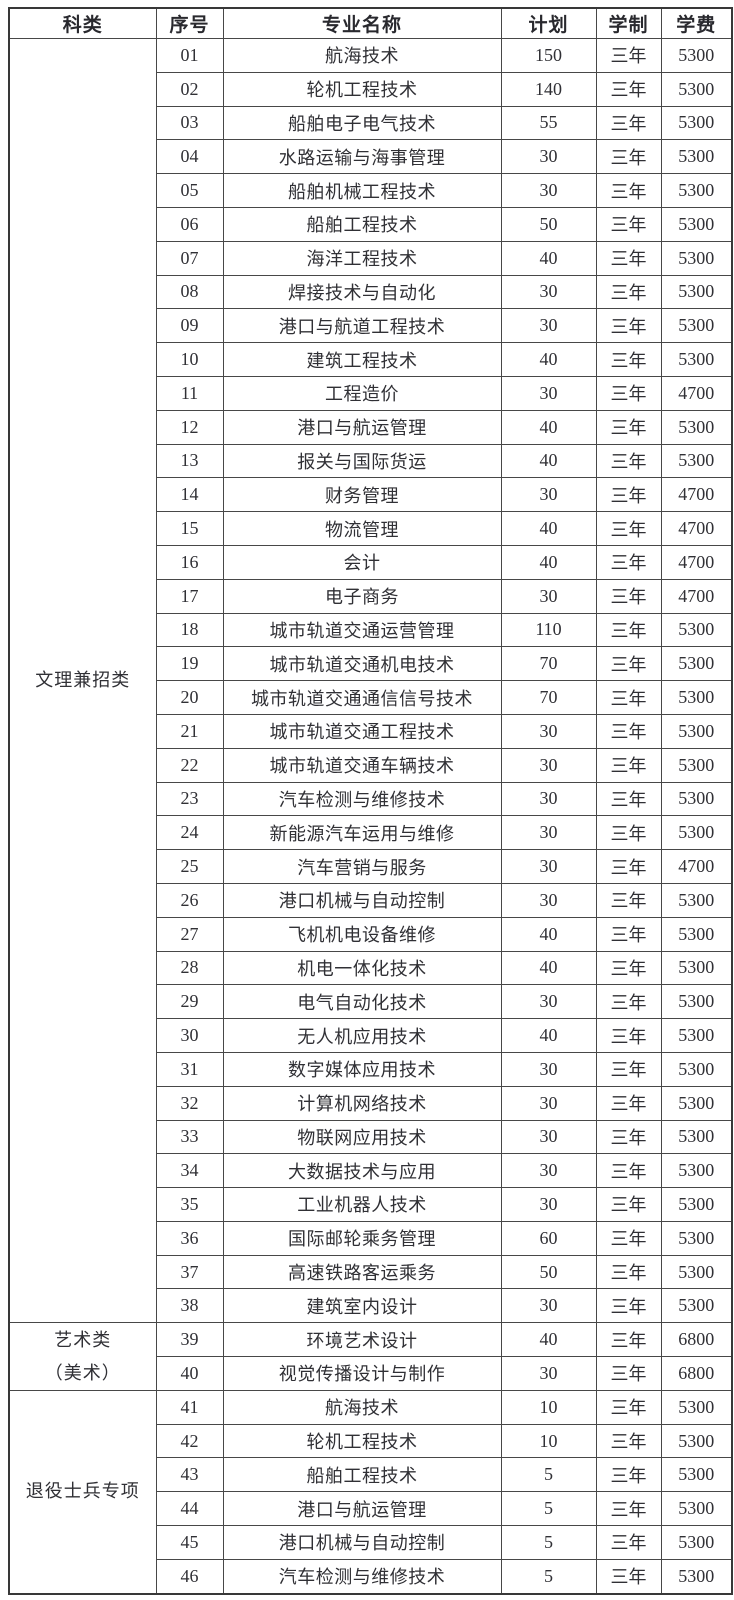 This screenshot has width=734, height=1600. Describe the element at coordinates (362, 292) in the screenshot. I see `row-major-name: 焊接技术与自动化` at that location.